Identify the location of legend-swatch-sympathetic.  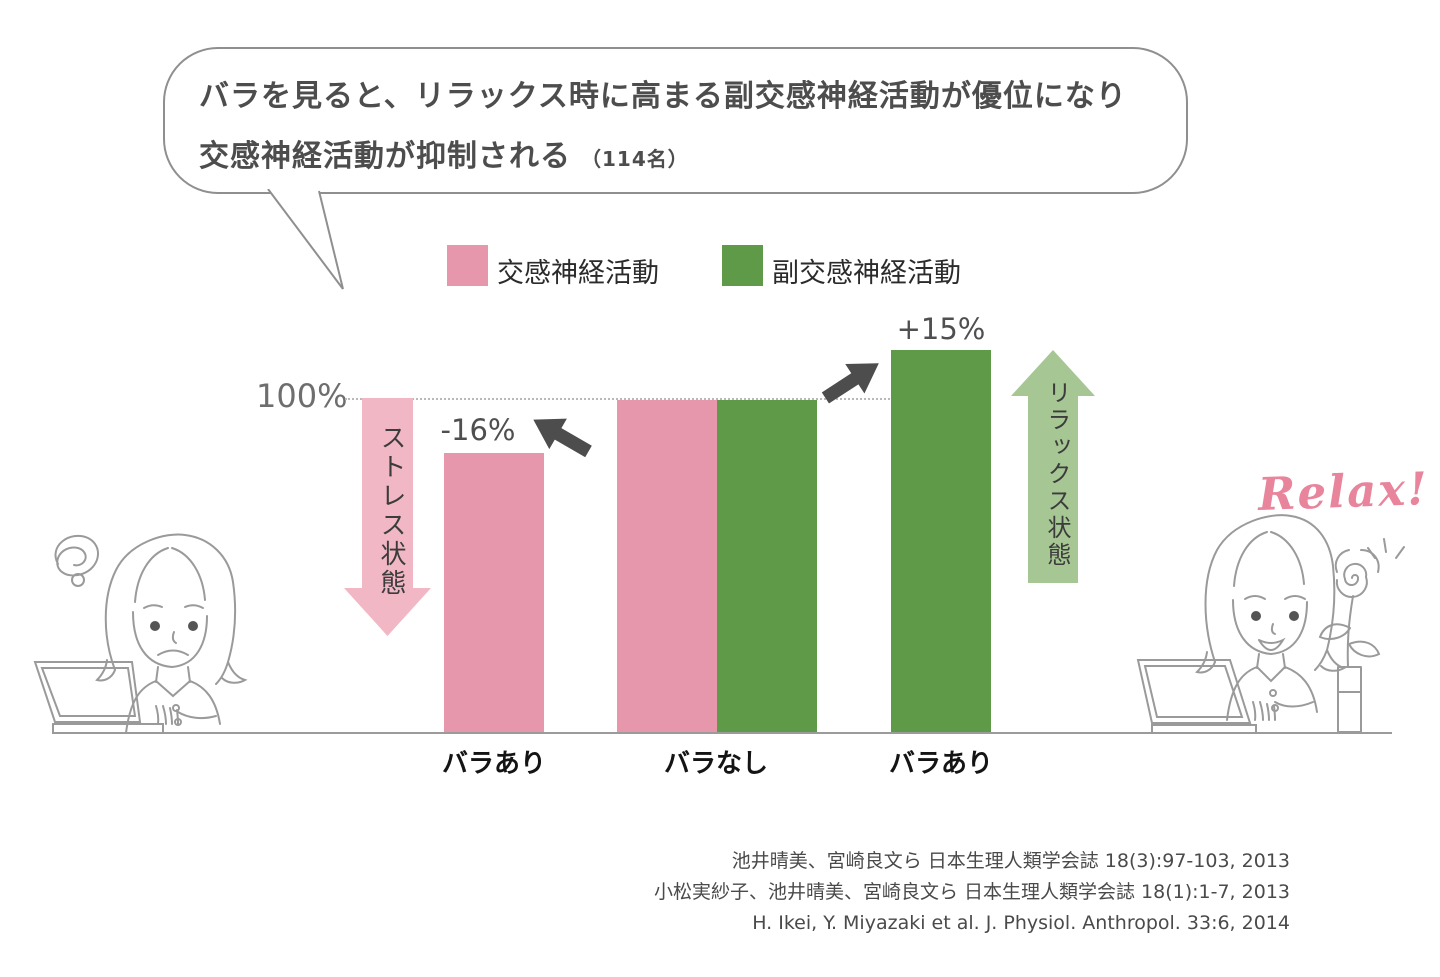
(467, 265).